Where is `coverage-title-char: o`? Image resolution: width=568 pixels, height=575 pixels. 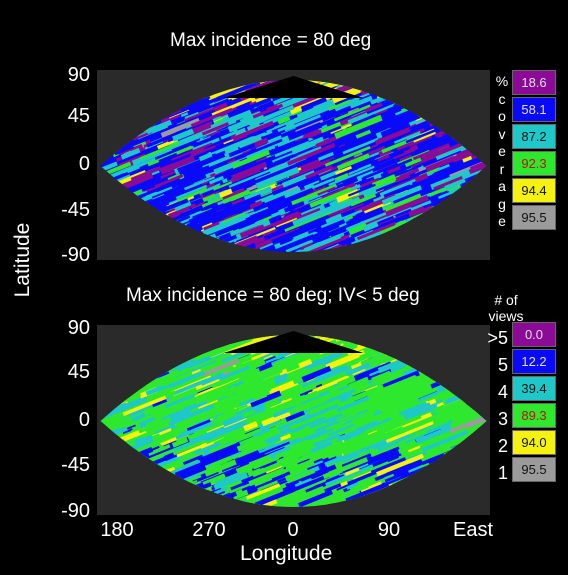
coverage-title-char: o is located at coordinates (502, 116).